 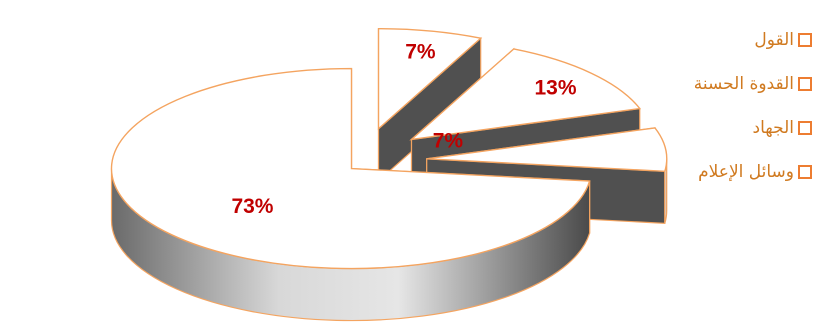 I want to click on chart-legend: القول القدوة الحسنة الجهاد وسائل الإعلام, so click(x=712, y=106).